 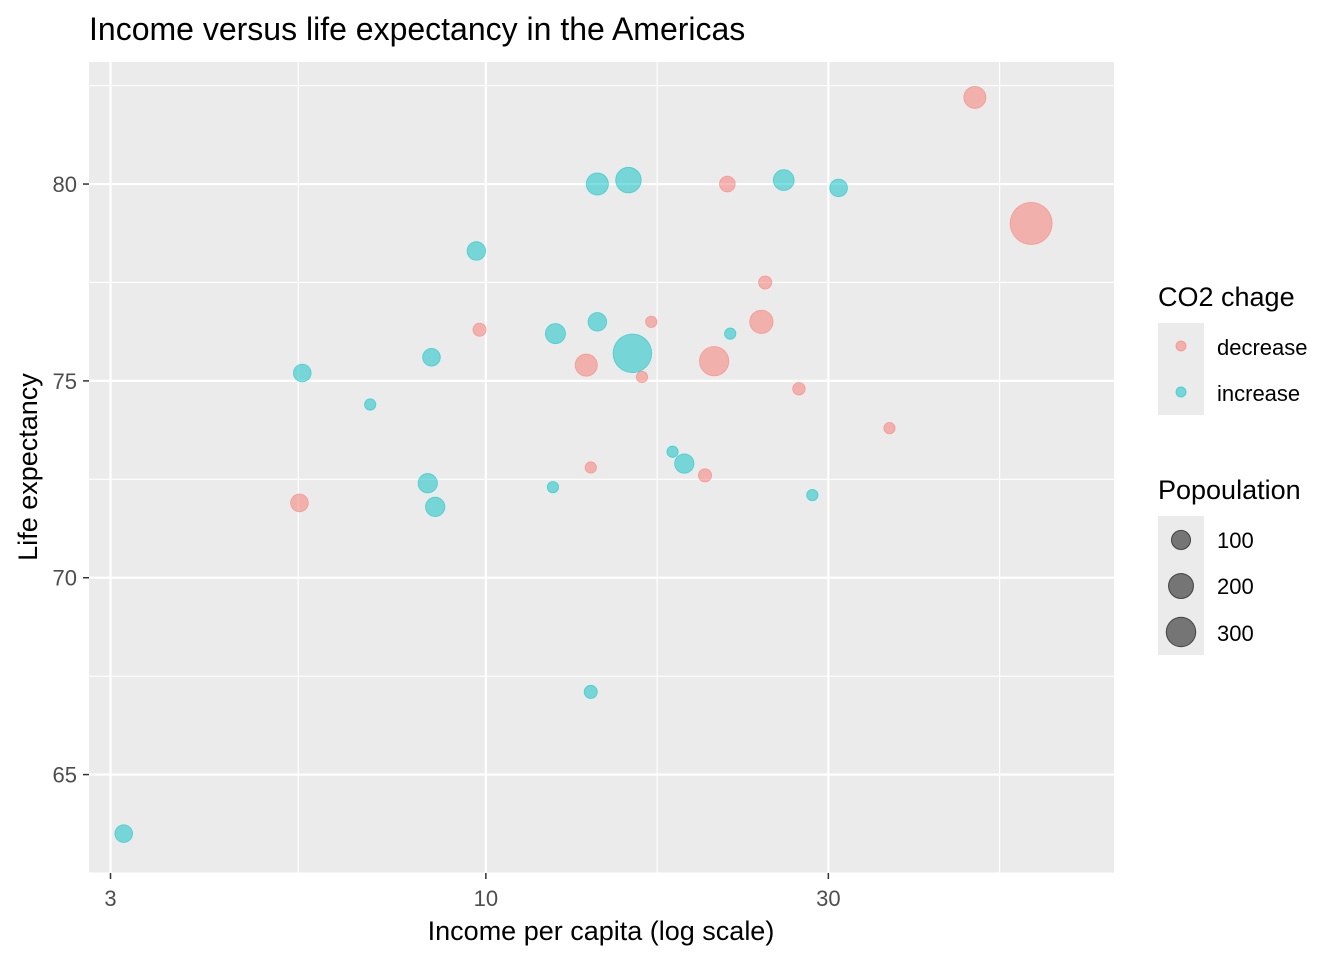 What do you see at coordinates (1181, 346) in the screenshot?
I see `legend-key-decrease` at bounding box center [1181, 346].